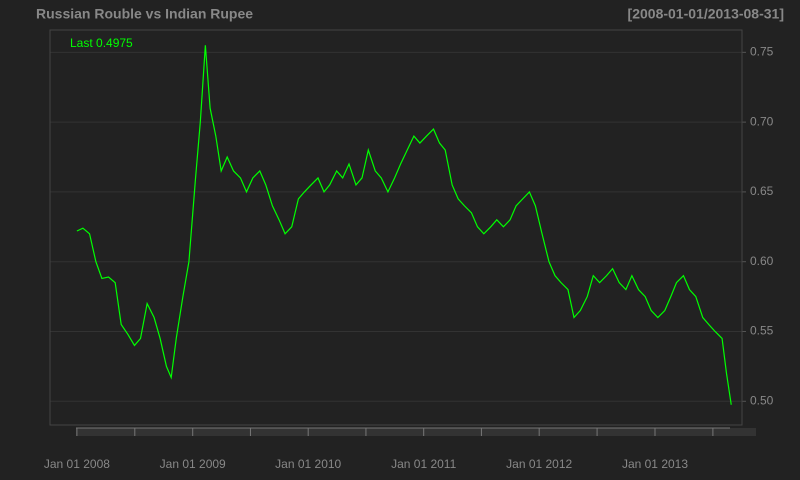  I want to click on date-range: [2008-01-01/2013-08-31], so click(706, 14).